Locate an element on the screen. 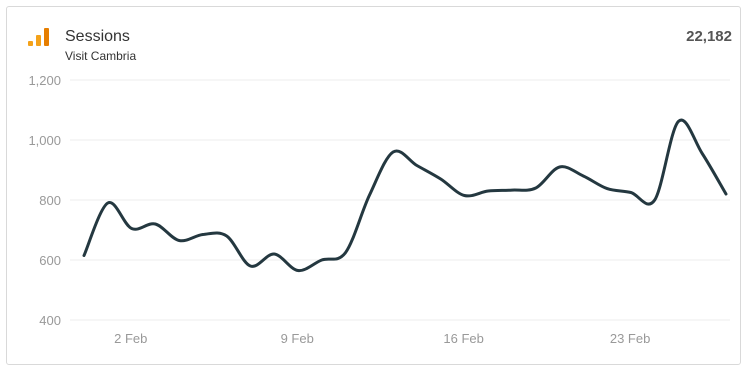  y-axis: 400 600 800 1,000 1,200 is located at coordinates (44, 200).